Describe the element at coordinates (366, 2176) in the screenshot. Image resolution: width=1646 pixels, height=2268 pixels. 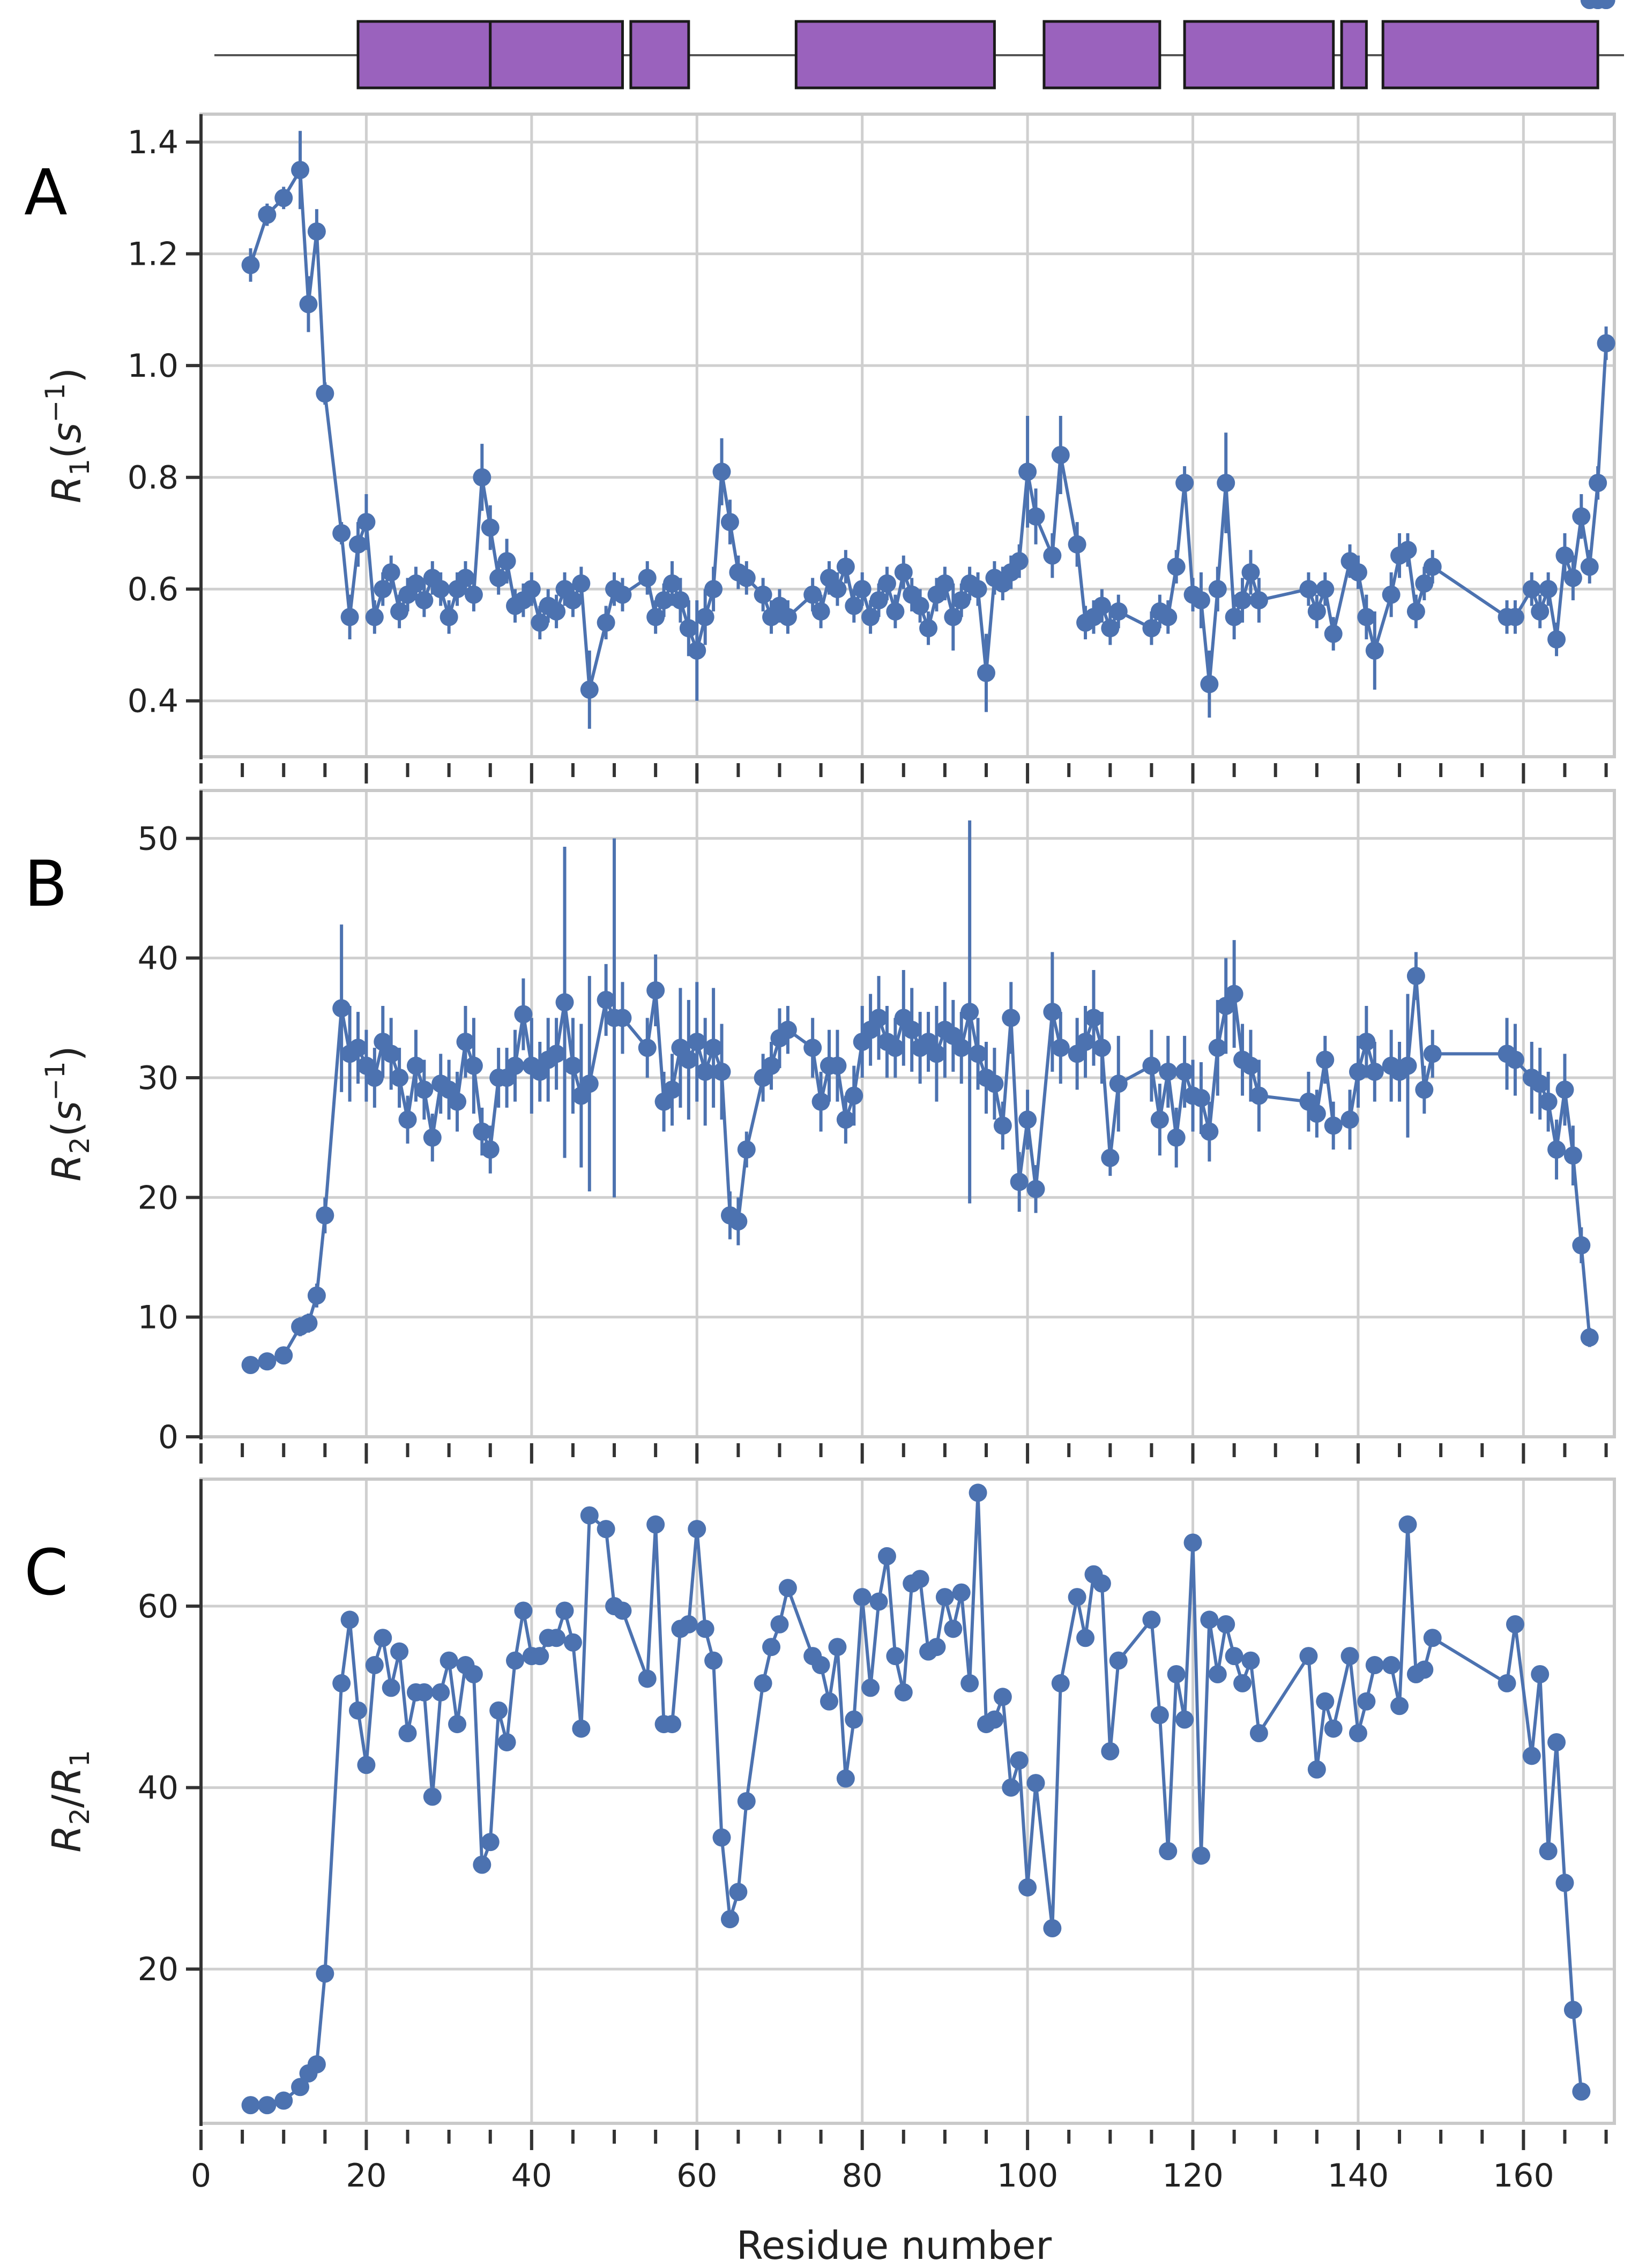
I see `x-tick-label: 20` at that location.